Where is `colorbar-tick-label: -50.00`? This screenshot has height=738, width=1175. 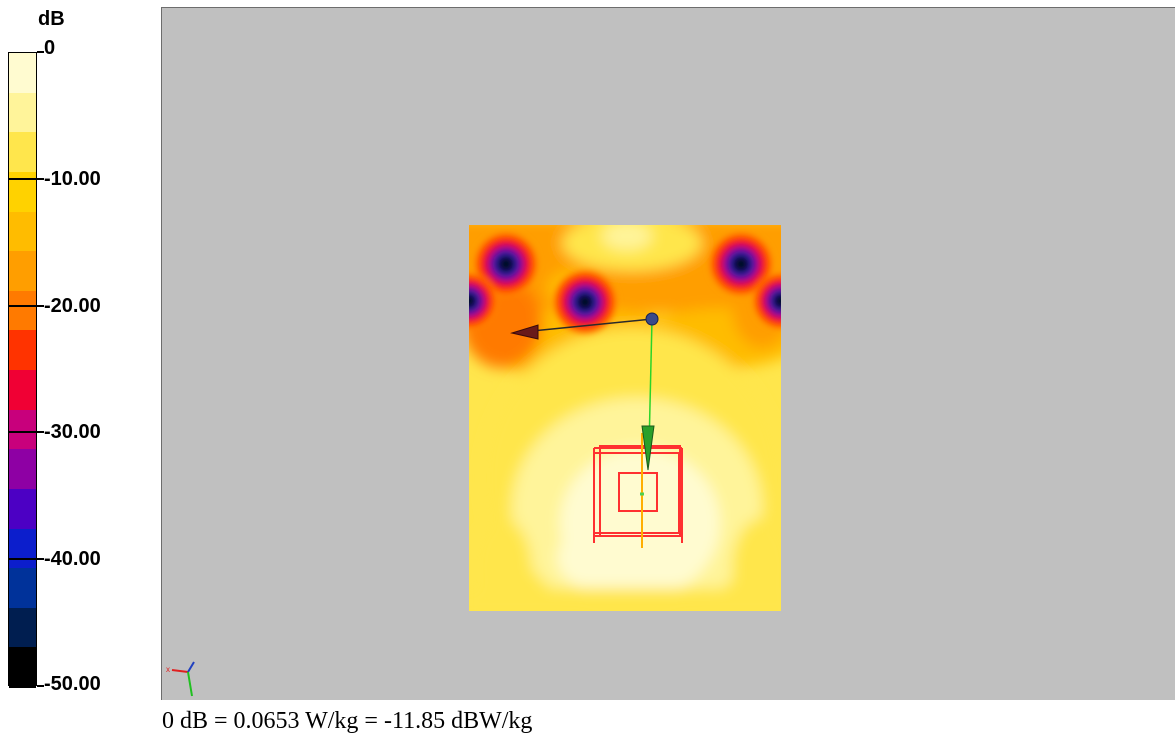
colorbar-tick-label: -50.00 is located at coordinates (72, 684).